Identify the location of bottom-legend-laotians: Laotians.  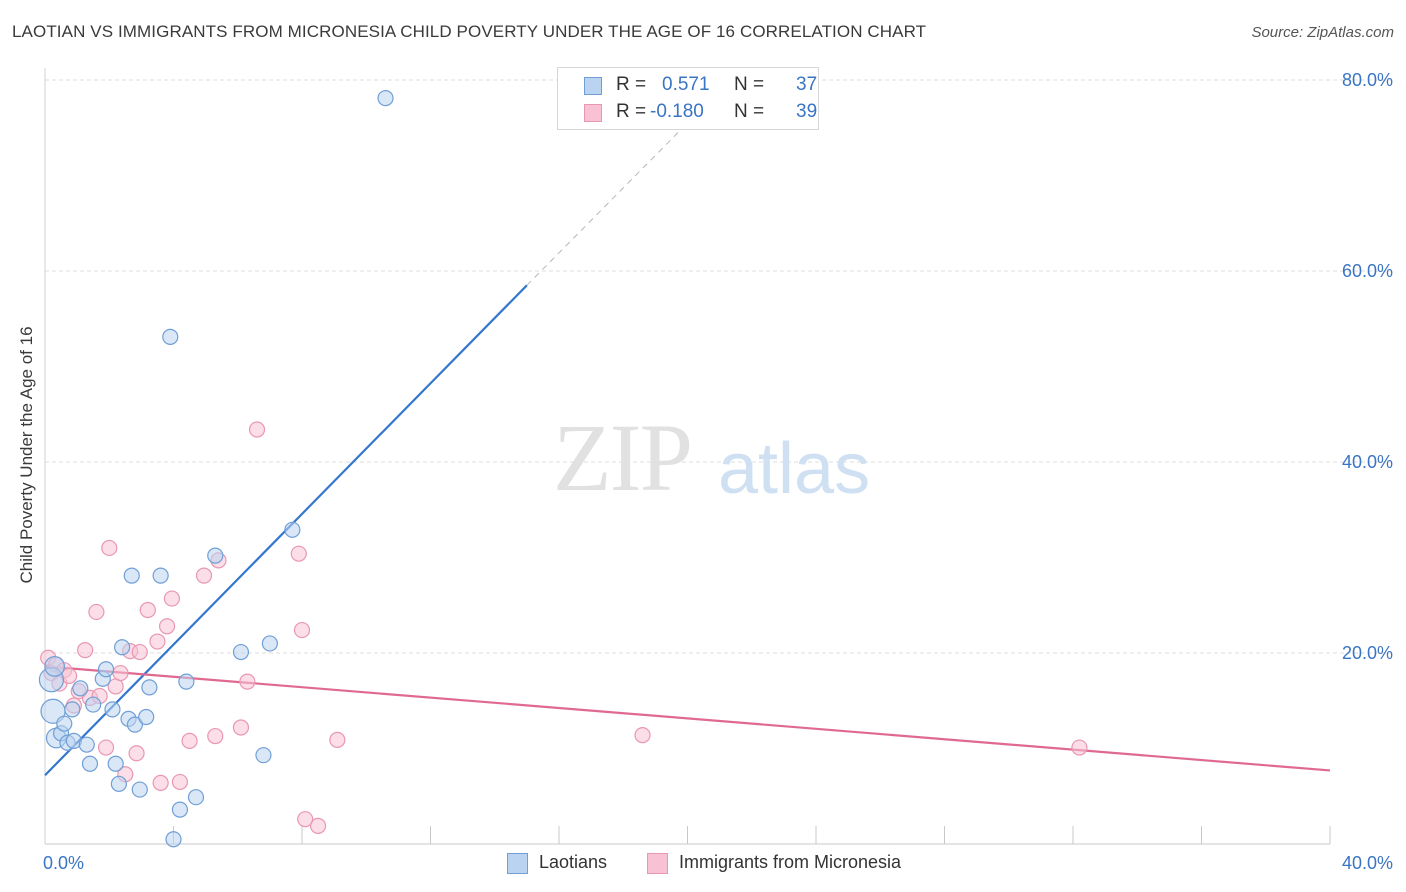
(572, 864).